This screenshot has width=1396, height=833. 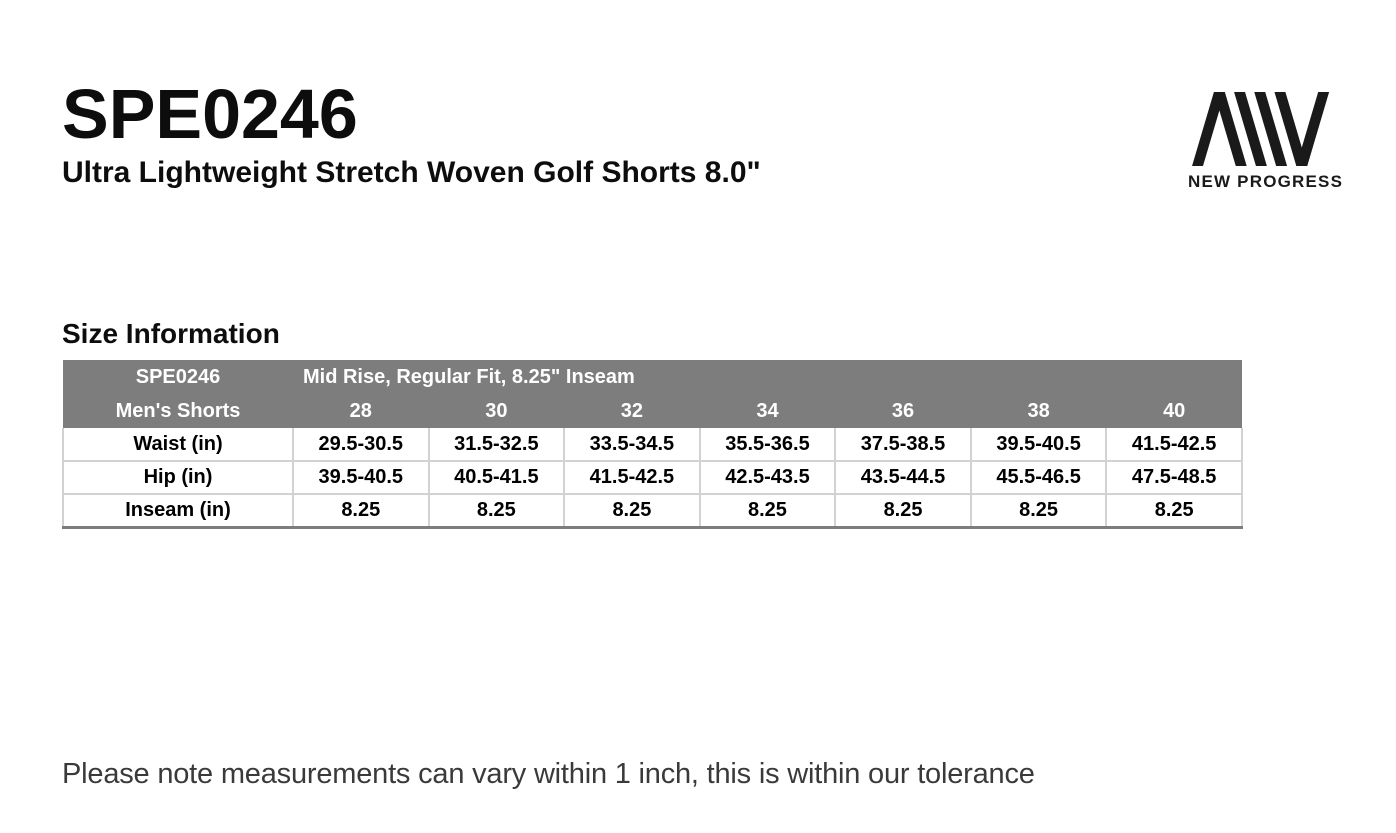 I want to click on size-column-header: 28, so click(x=361, y=411).